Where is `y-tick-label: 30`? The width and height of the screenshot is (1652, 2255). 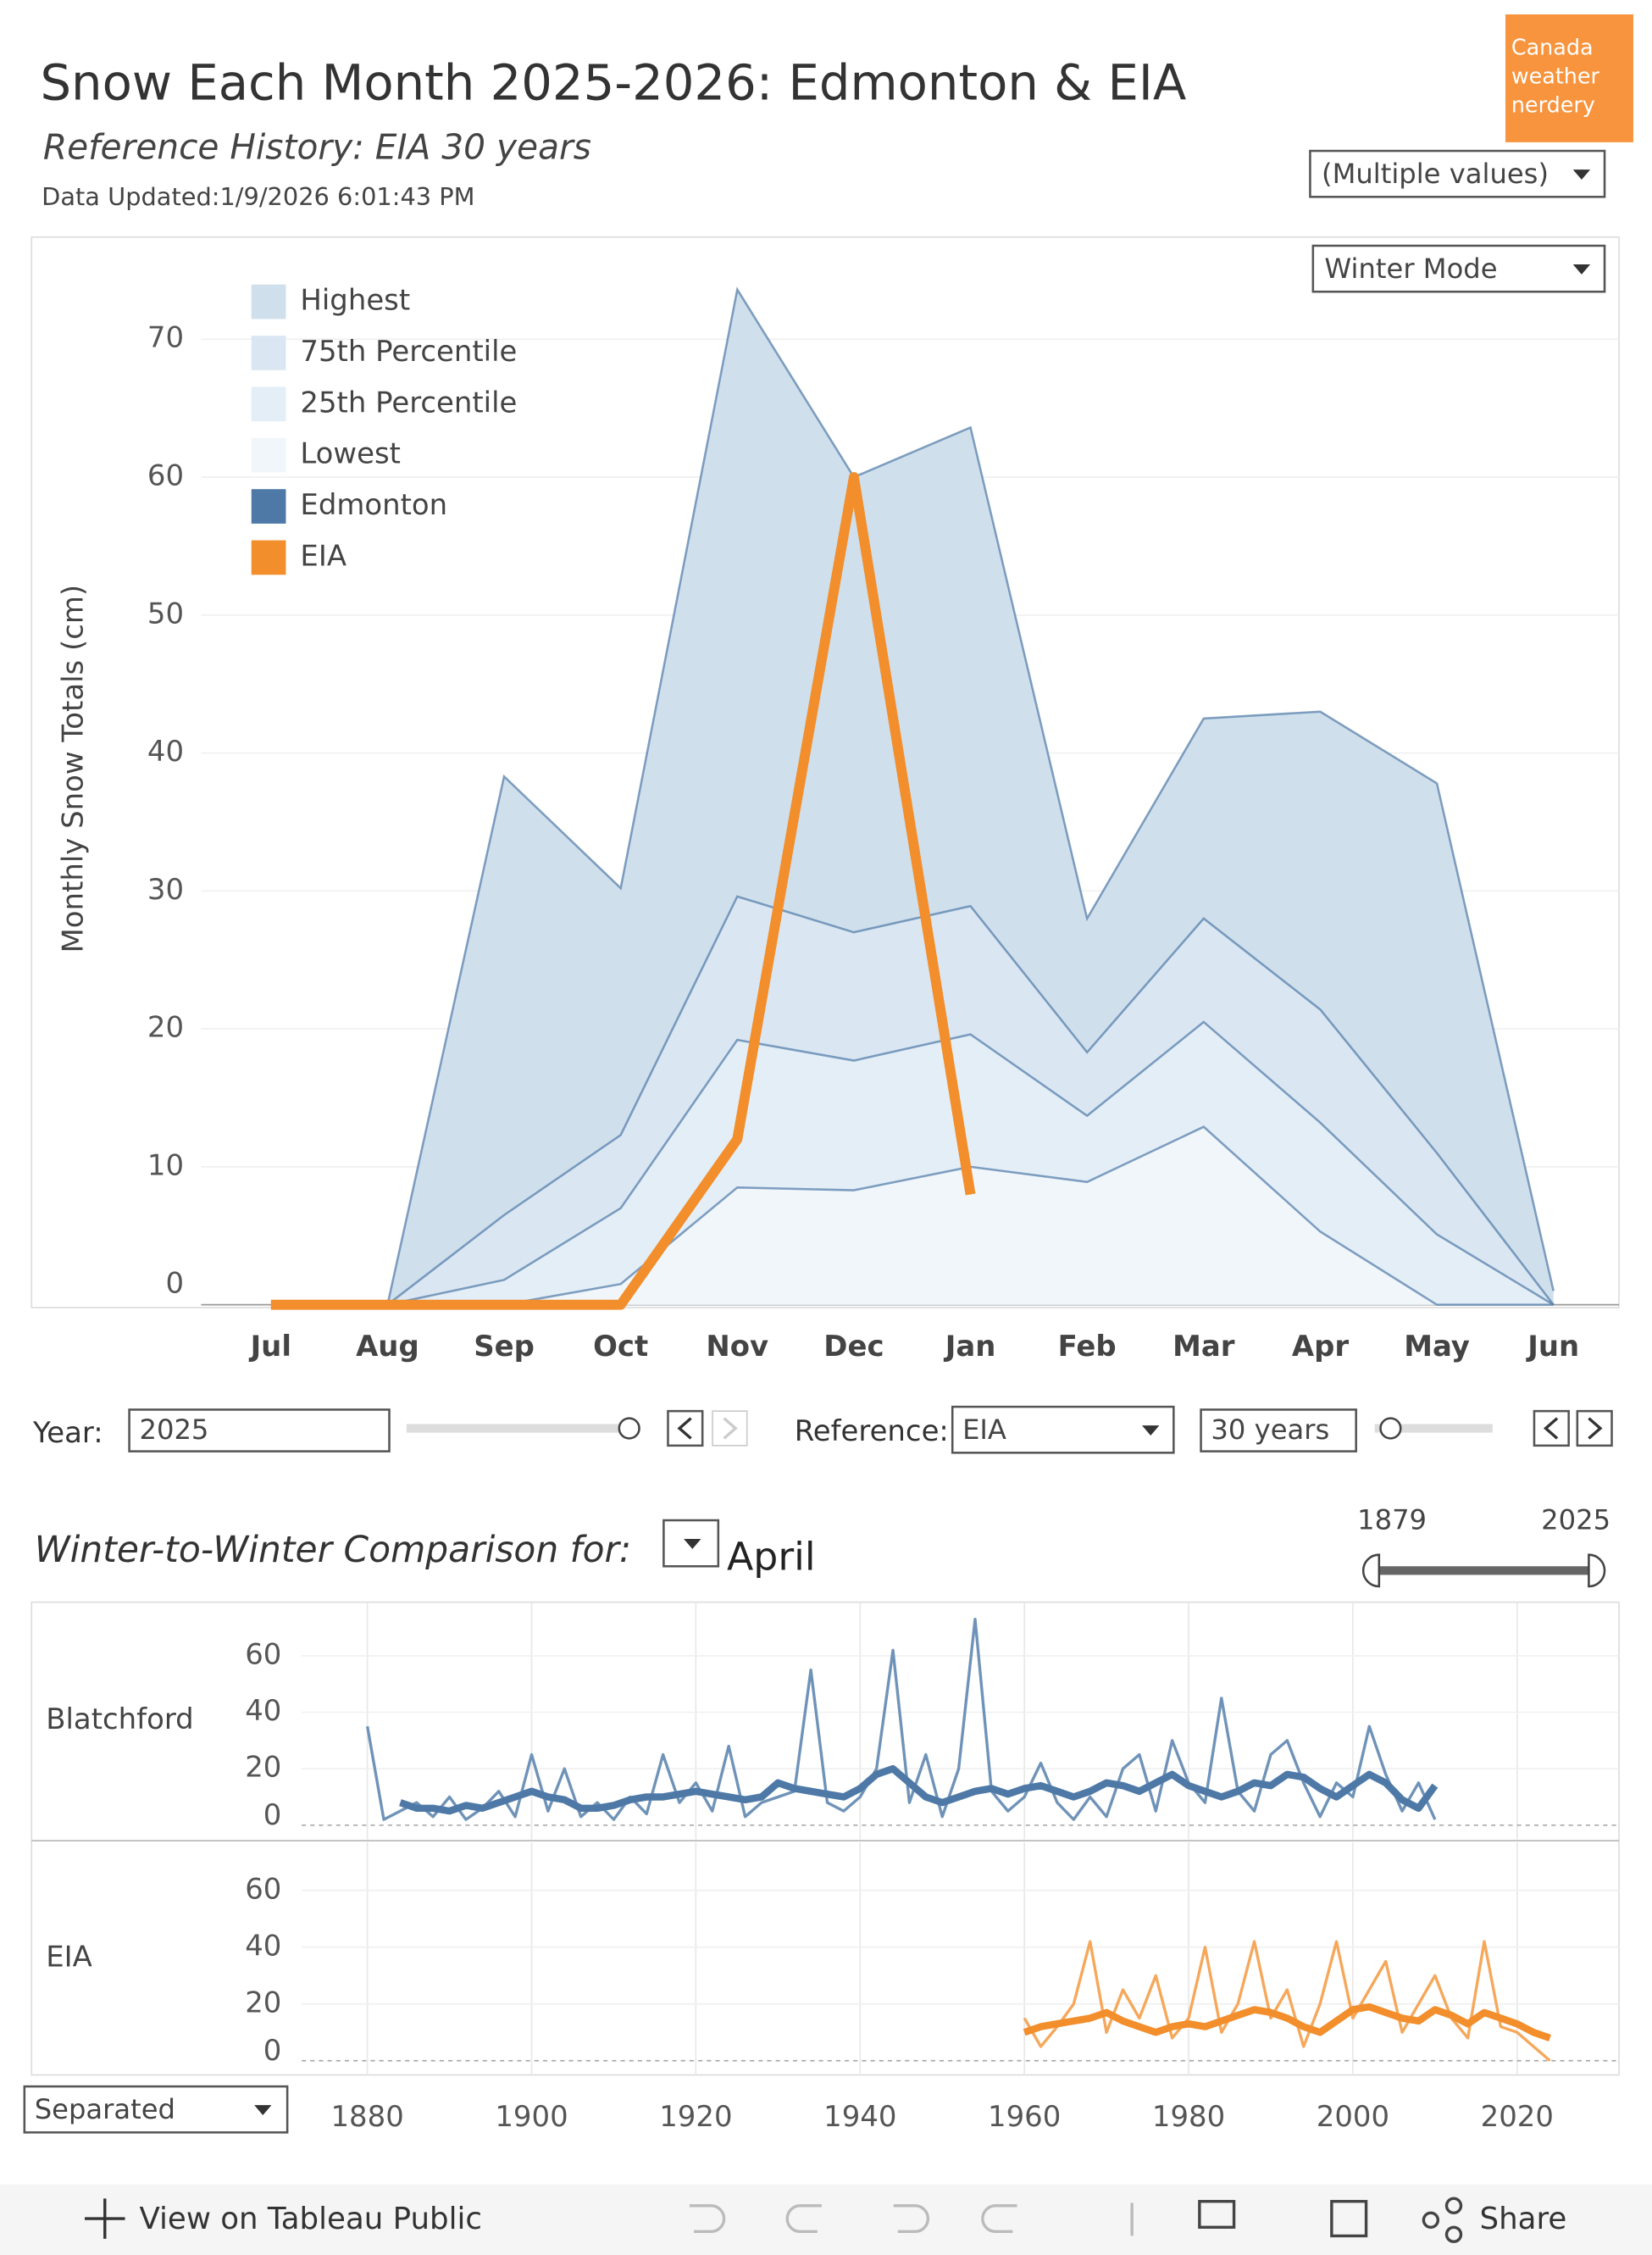 y-tick-label: 30 is located at coordinates (165, 889).